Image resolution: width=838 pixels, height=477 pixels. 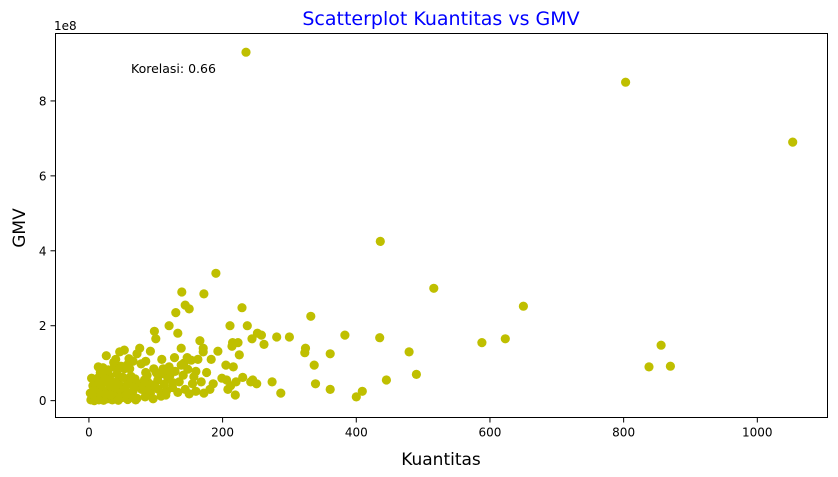 I want to click on x-axis-label: Kuantitas, so click(x=441, y=460).